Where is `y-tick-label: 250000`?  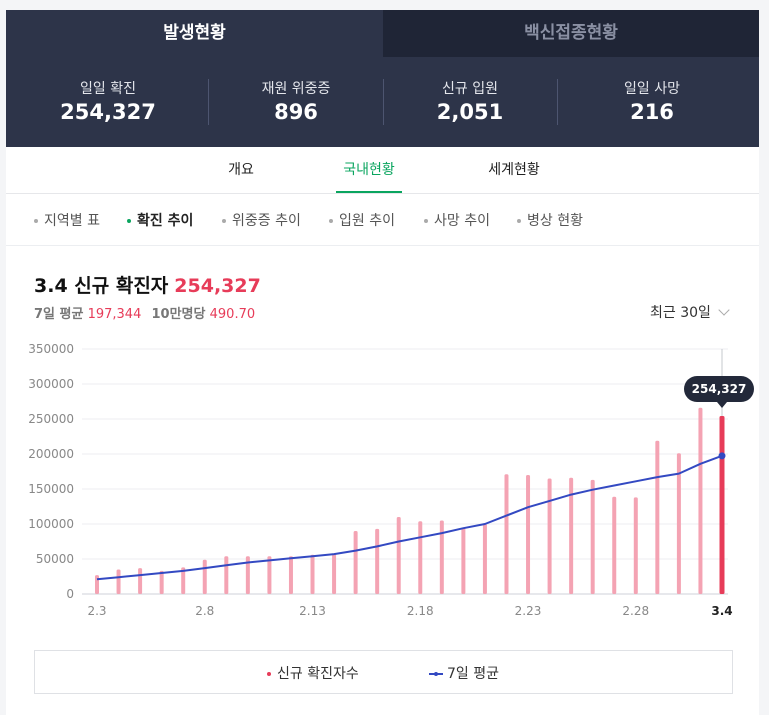 y-tick-label: 250000 is located at coordinates (51, 419).